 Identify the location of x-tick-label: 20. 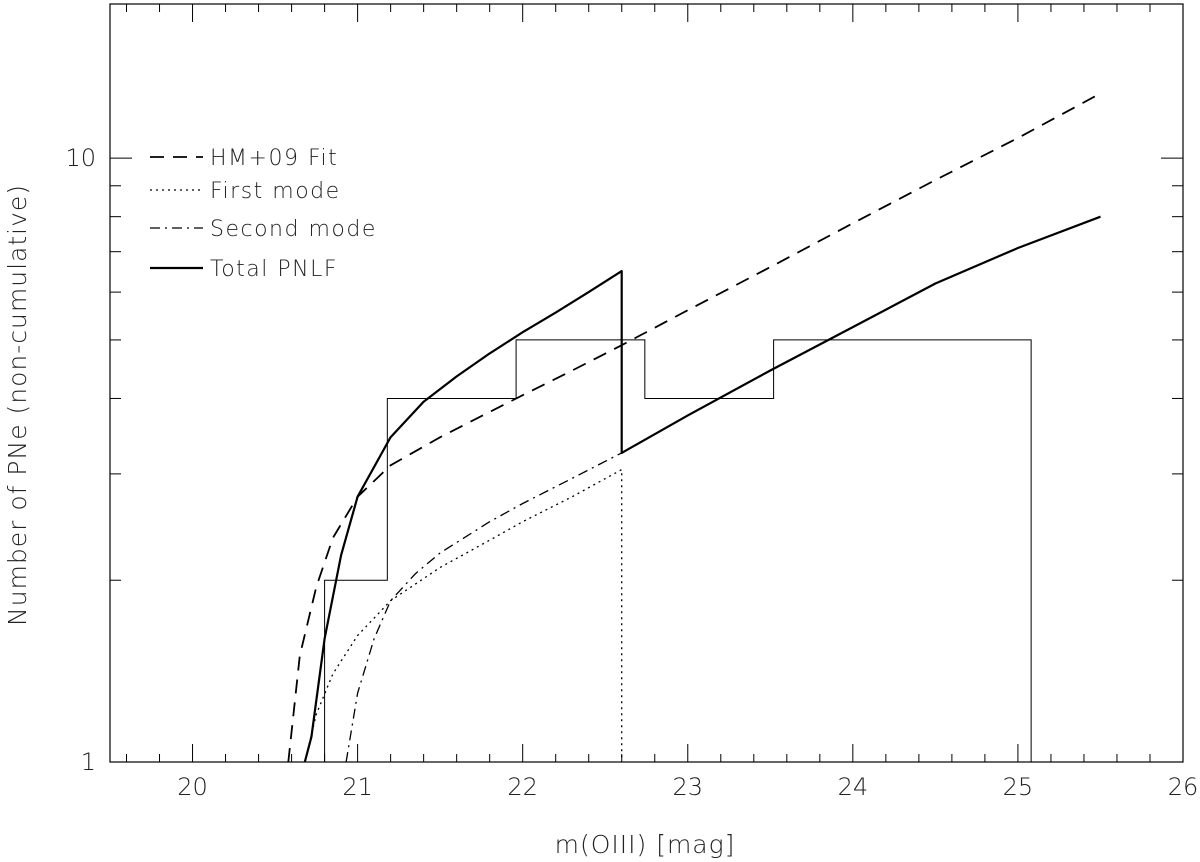
(192, 787).